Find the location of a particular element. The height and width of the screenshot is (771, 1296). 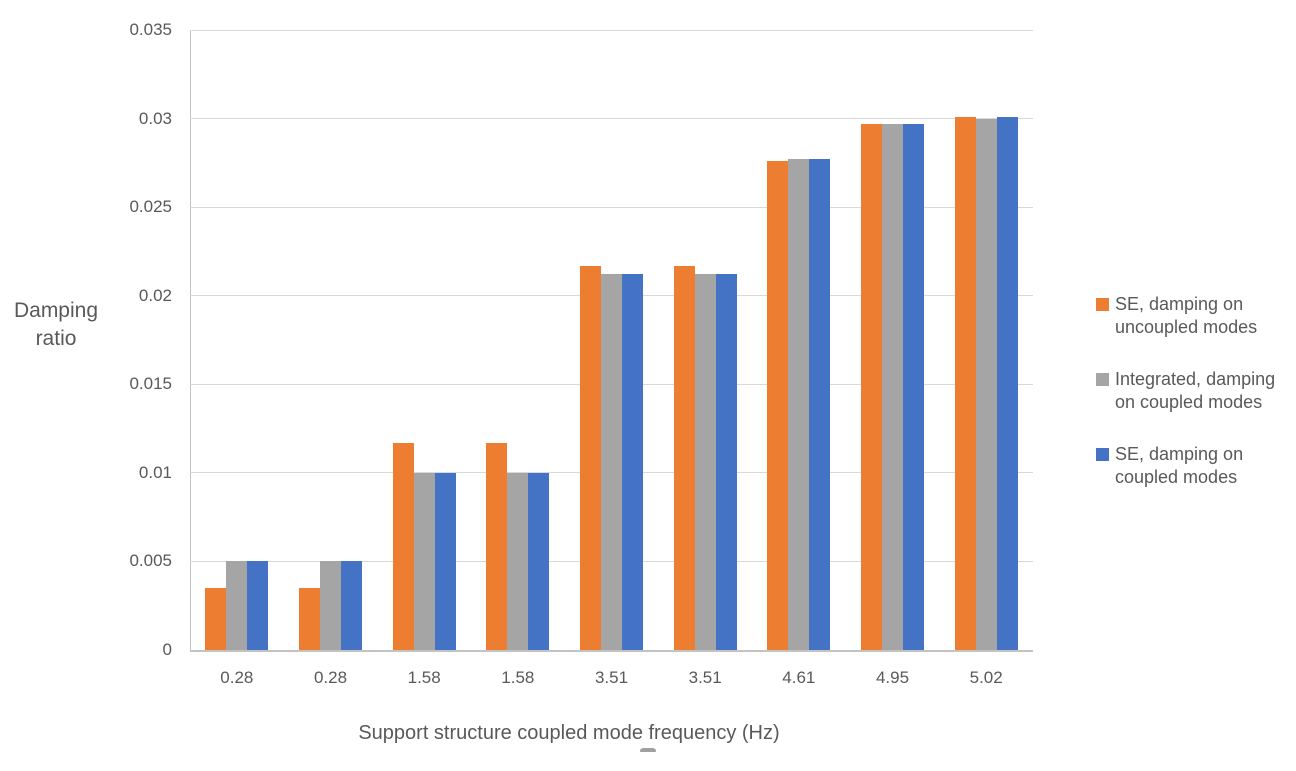

legend-label: SE, damping on uncoupled modes is located at coordinates (1186, 315).